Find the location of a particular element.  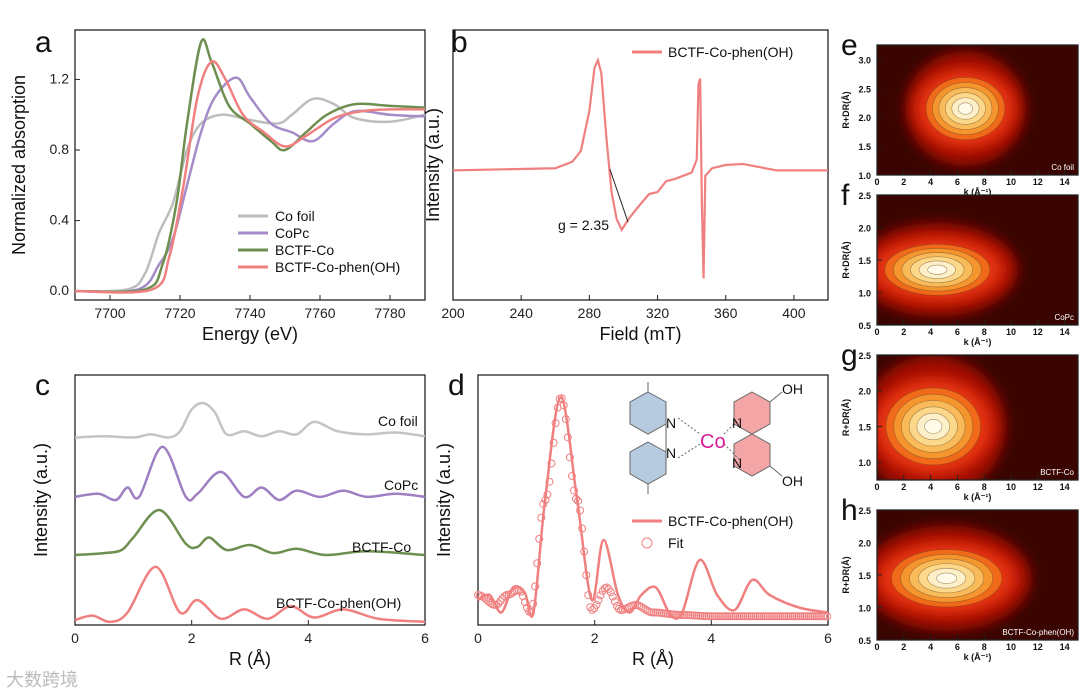

y-tick-label: 1.5 is located at coordinates (864, 427).